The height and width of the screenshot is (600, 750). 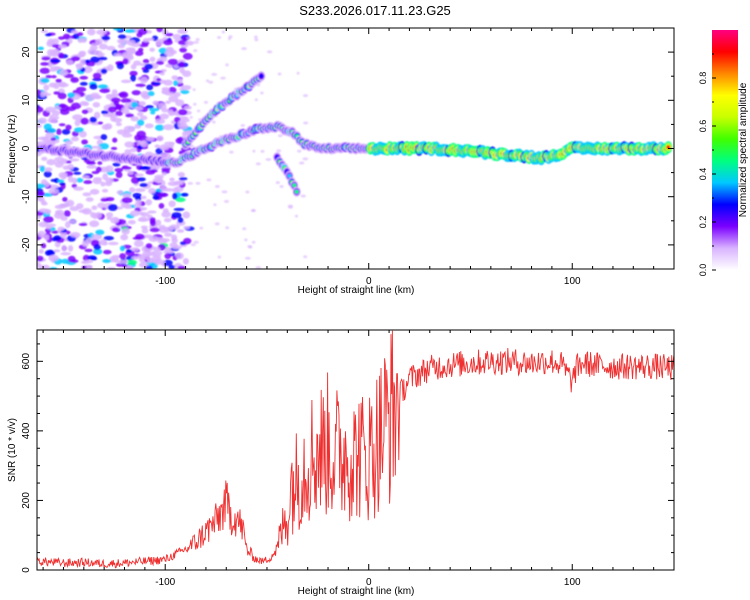 I want to click on colorbar-tick-label: 0.2, so click(x=703, y=222).